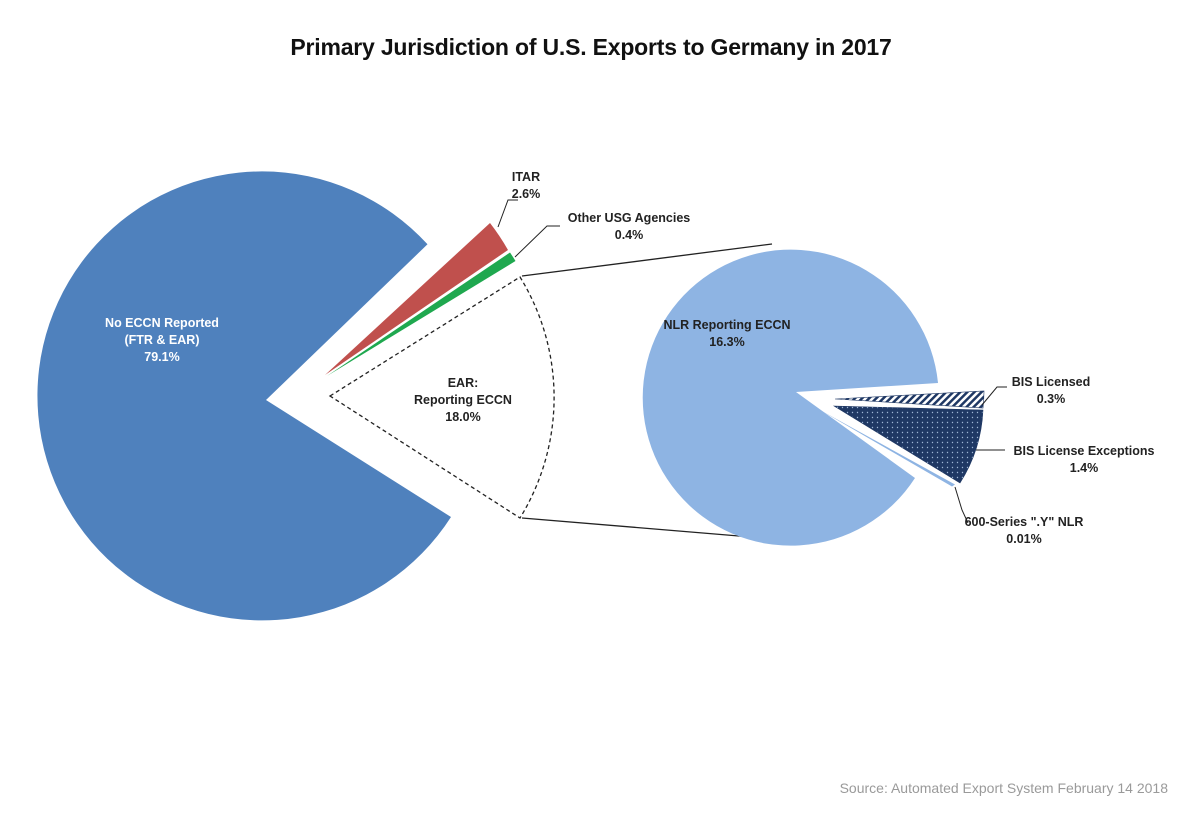 The image size is (1182, 835). I want to click on data-label-600-series-y-nlr-line: 0.01%, so click(1023, 539).